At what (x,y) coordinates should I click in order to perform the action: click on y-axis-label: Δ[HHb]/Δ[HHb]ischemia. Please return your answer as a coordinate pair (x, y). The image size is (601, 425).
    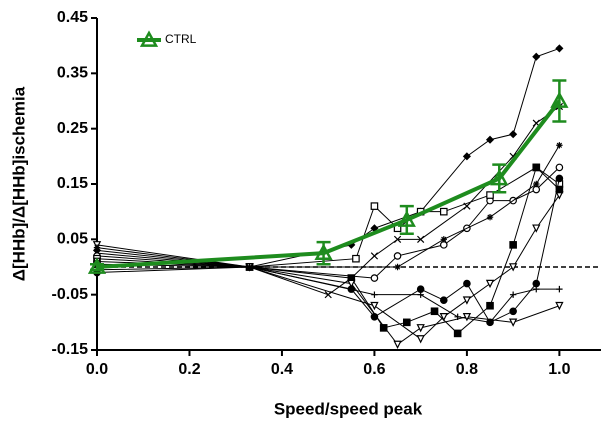
    Looking at the image, I should click on (18, 183).